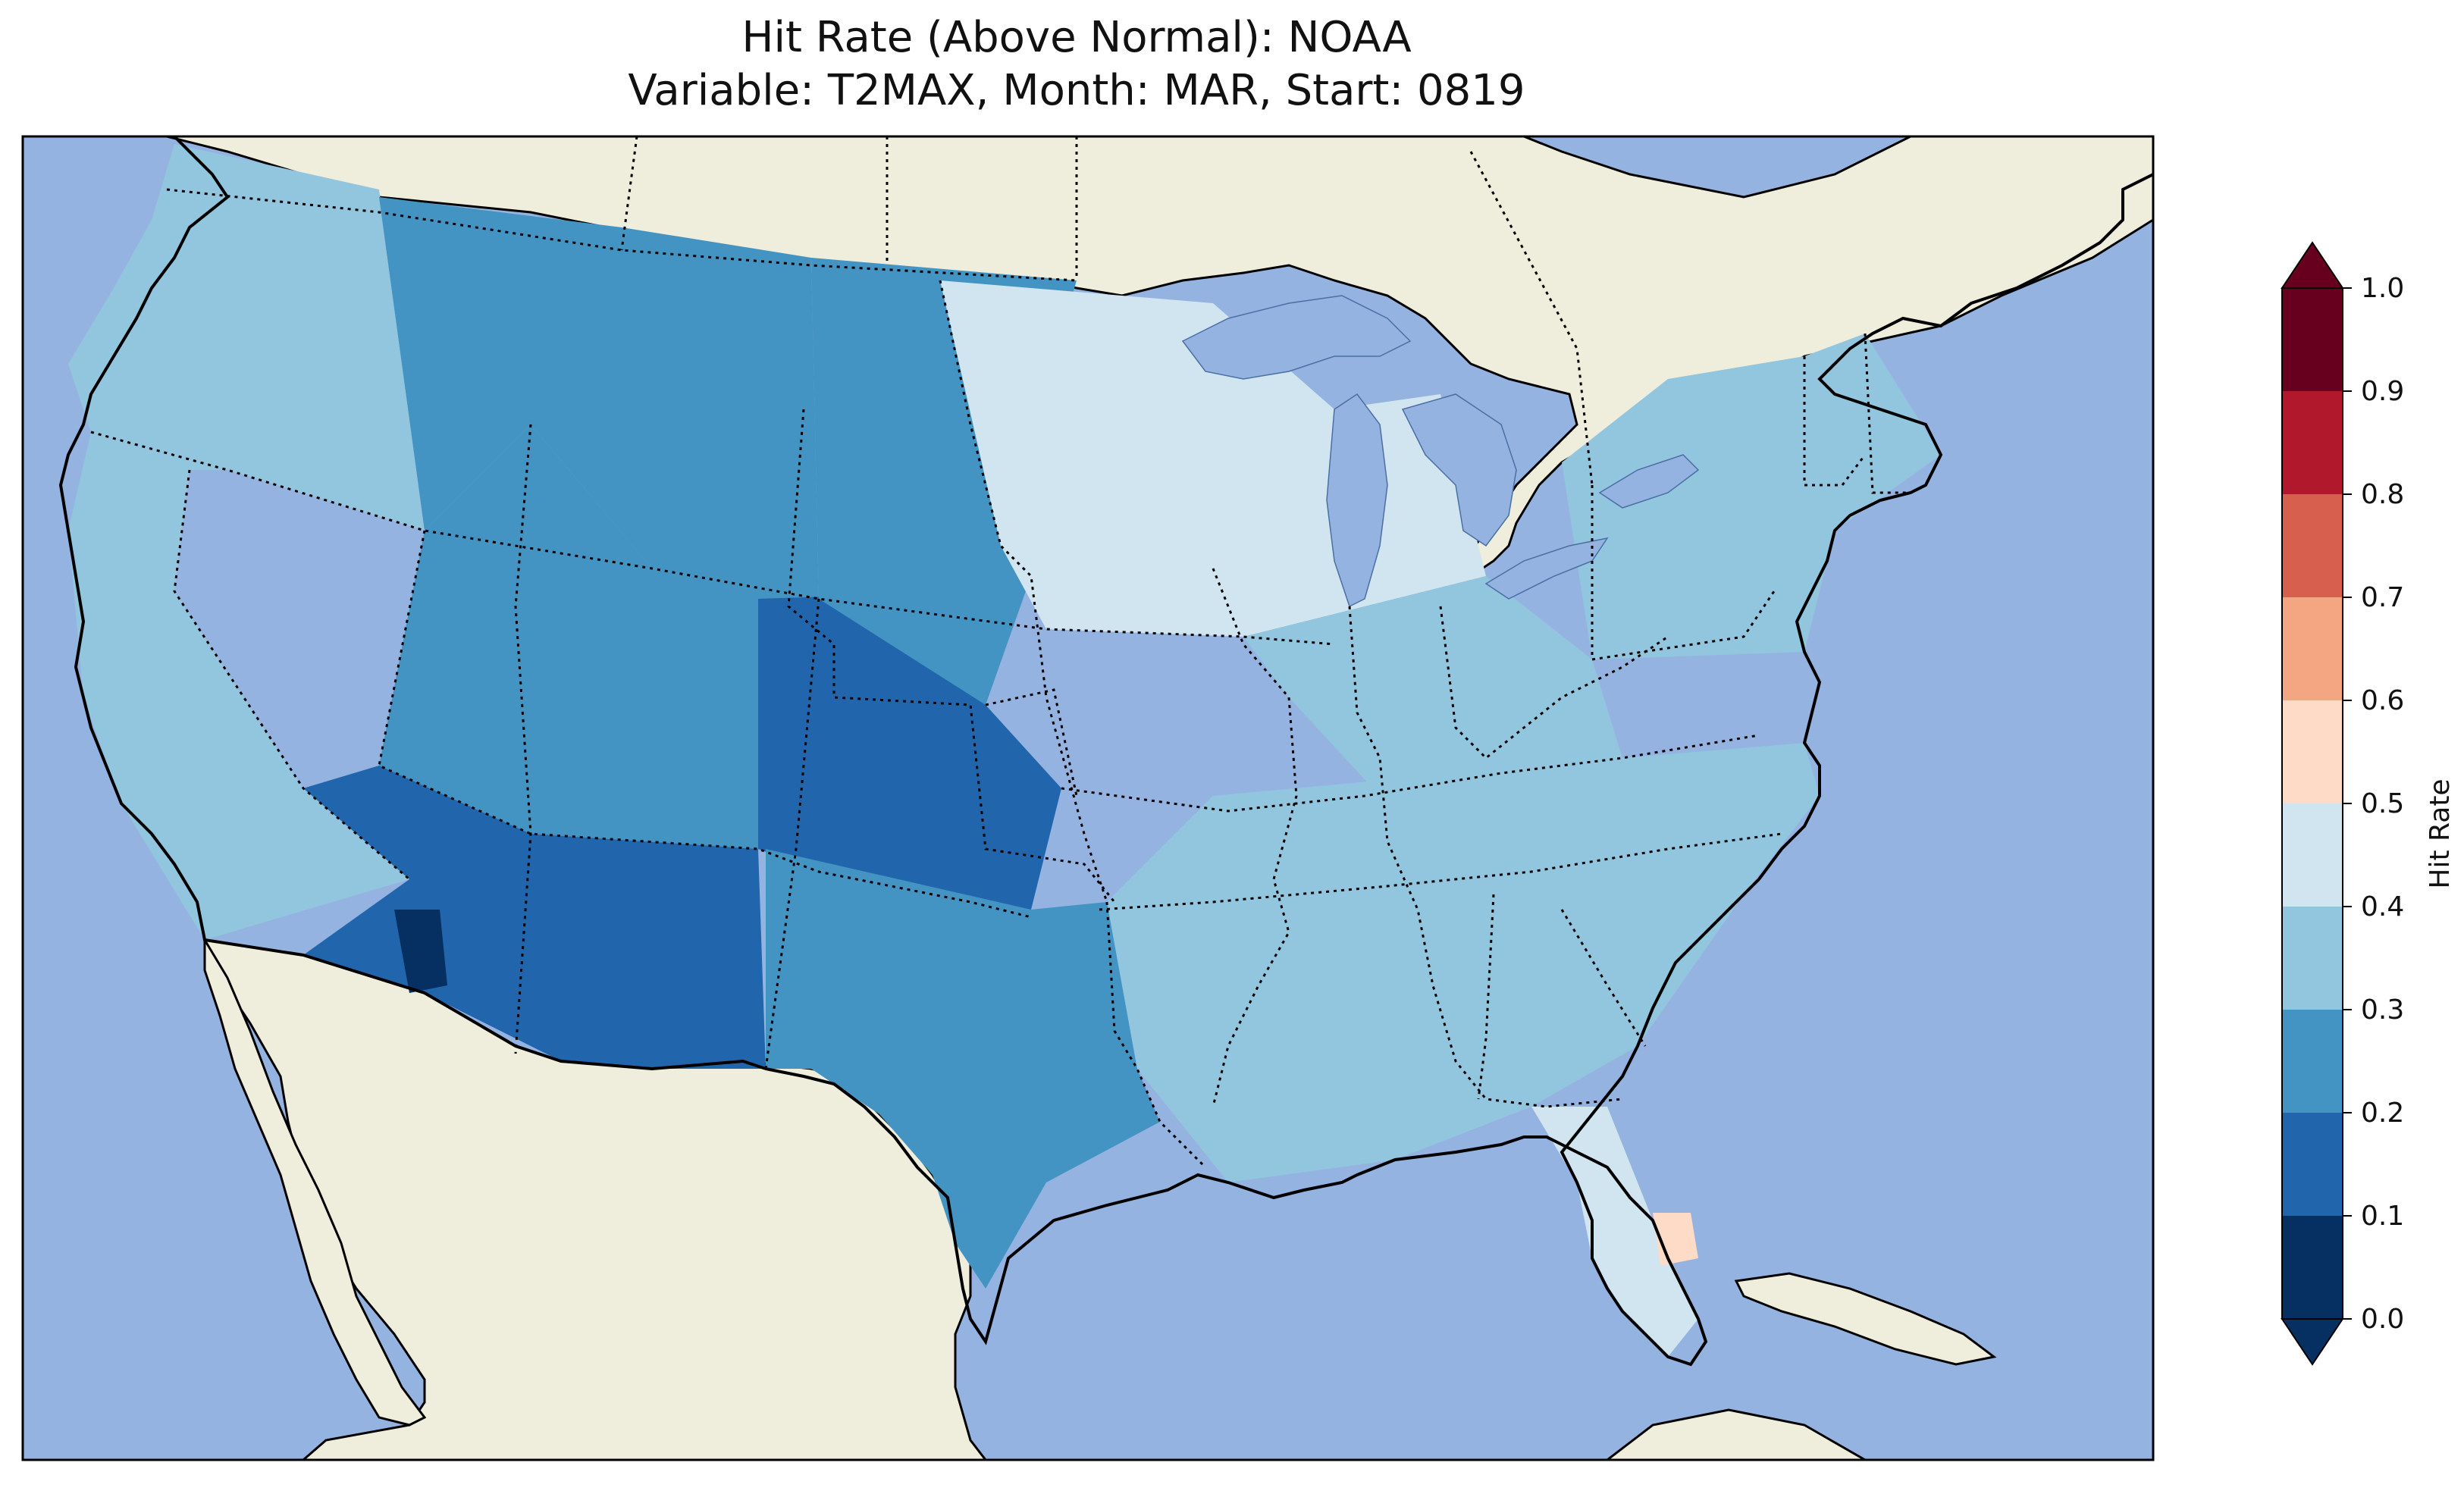 This screenshot has height=1494, width=2464. I want to click on yucatan-land, so click(1736, 1434).